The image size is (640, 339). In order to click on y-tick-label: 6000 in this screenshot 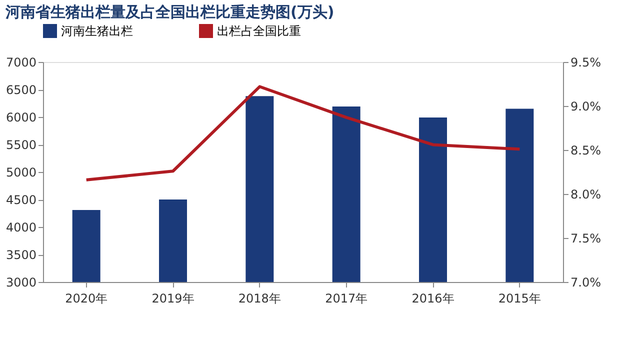, I will do `click(21, 117)`.